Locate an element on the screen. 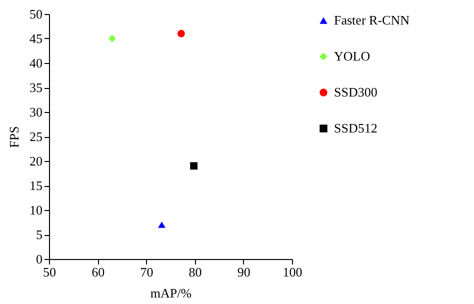  y-tick-label: 15 is located at coordinates (36, 185).